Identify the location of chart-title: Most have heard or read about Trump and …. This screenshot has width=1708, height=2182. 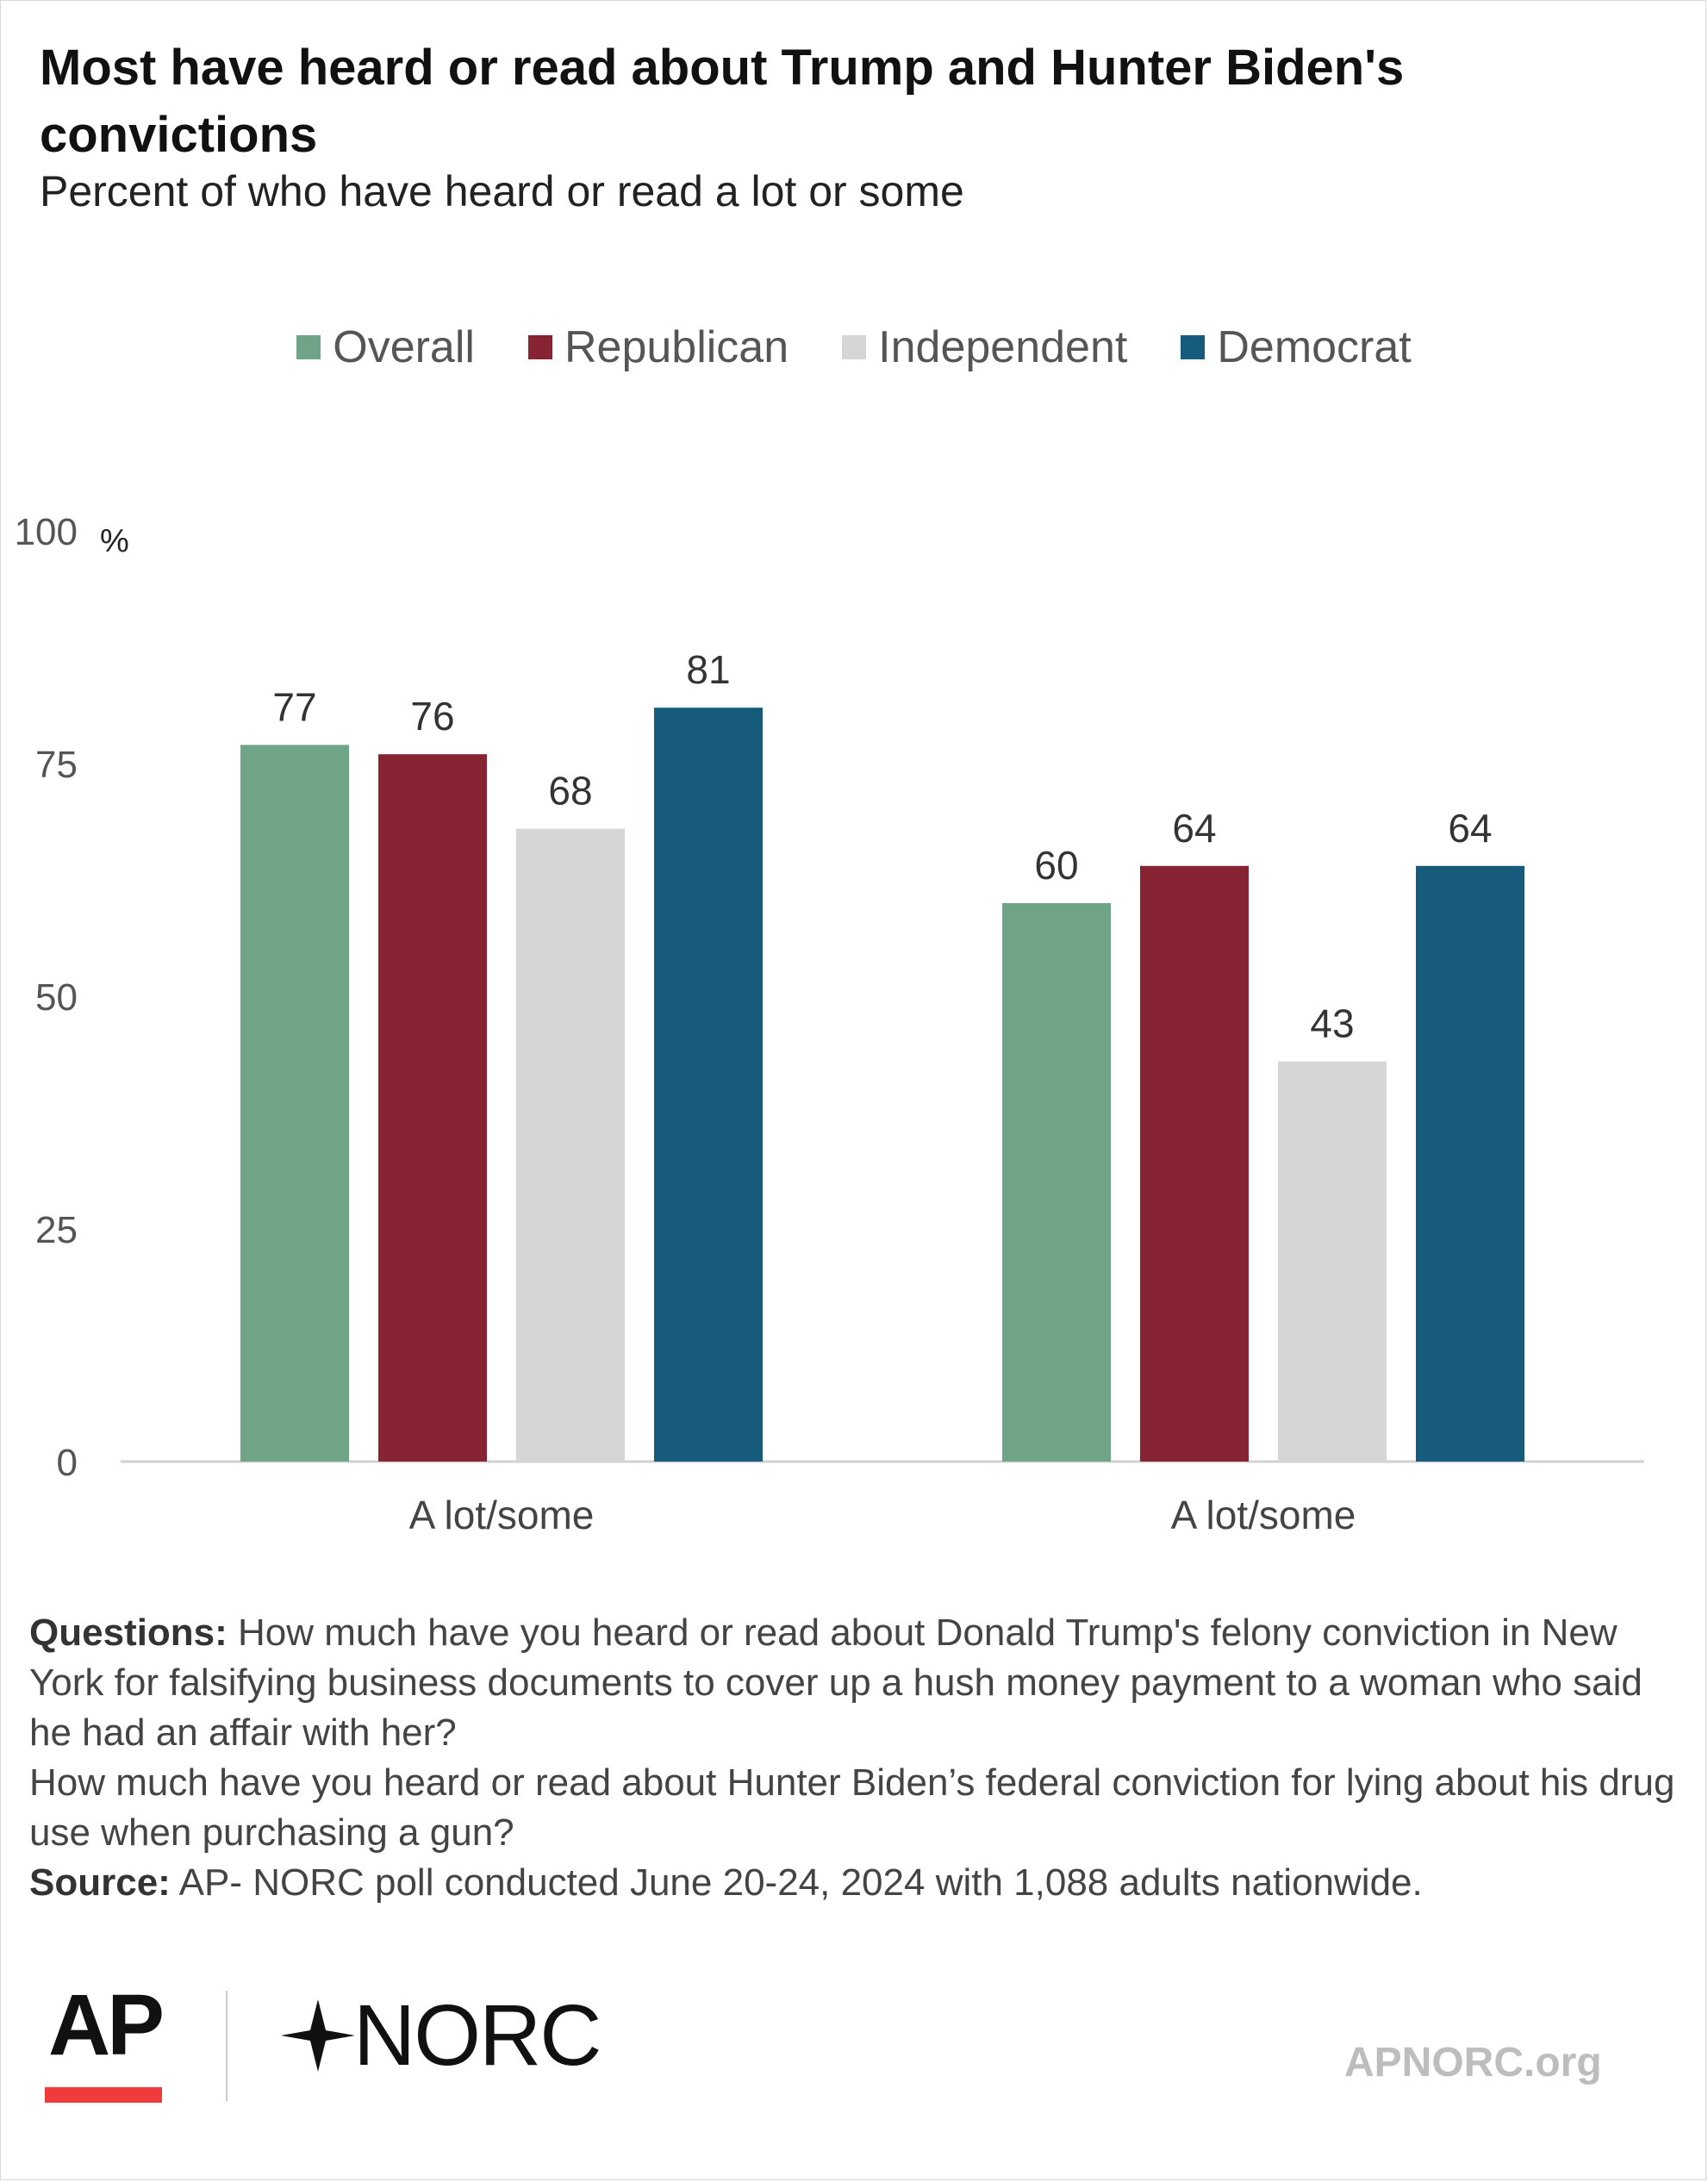
(722, 101).